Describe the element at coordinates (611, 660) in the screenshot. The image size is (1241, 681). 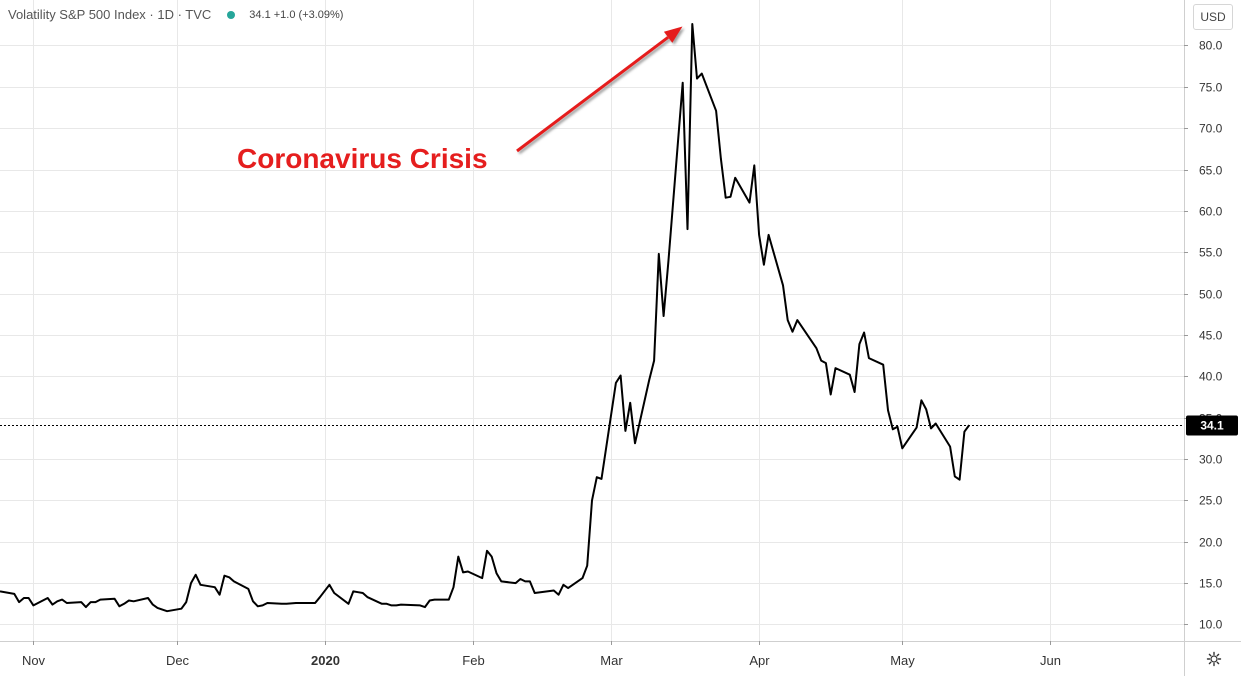
I see `x-tick-label: Mar` at that location.